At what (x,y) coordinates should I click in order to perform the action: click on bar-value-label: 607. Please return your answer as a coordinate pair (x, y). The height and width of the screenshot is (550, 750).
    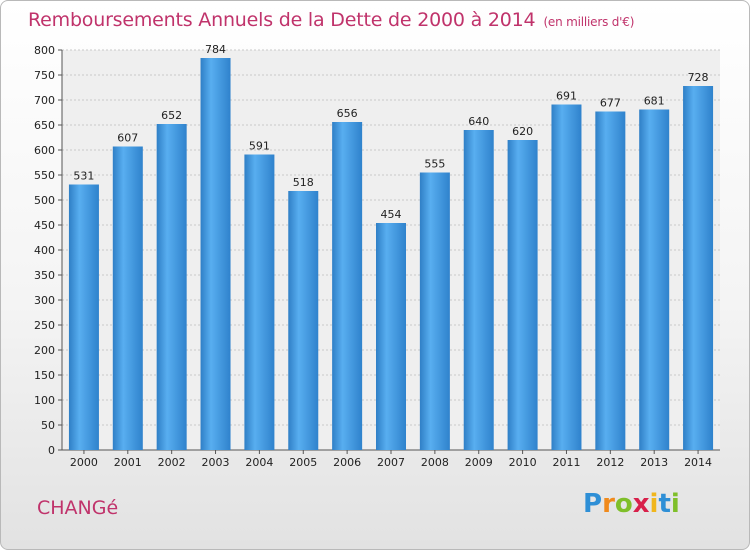
    Looking at the image, I should click on (127, 138).